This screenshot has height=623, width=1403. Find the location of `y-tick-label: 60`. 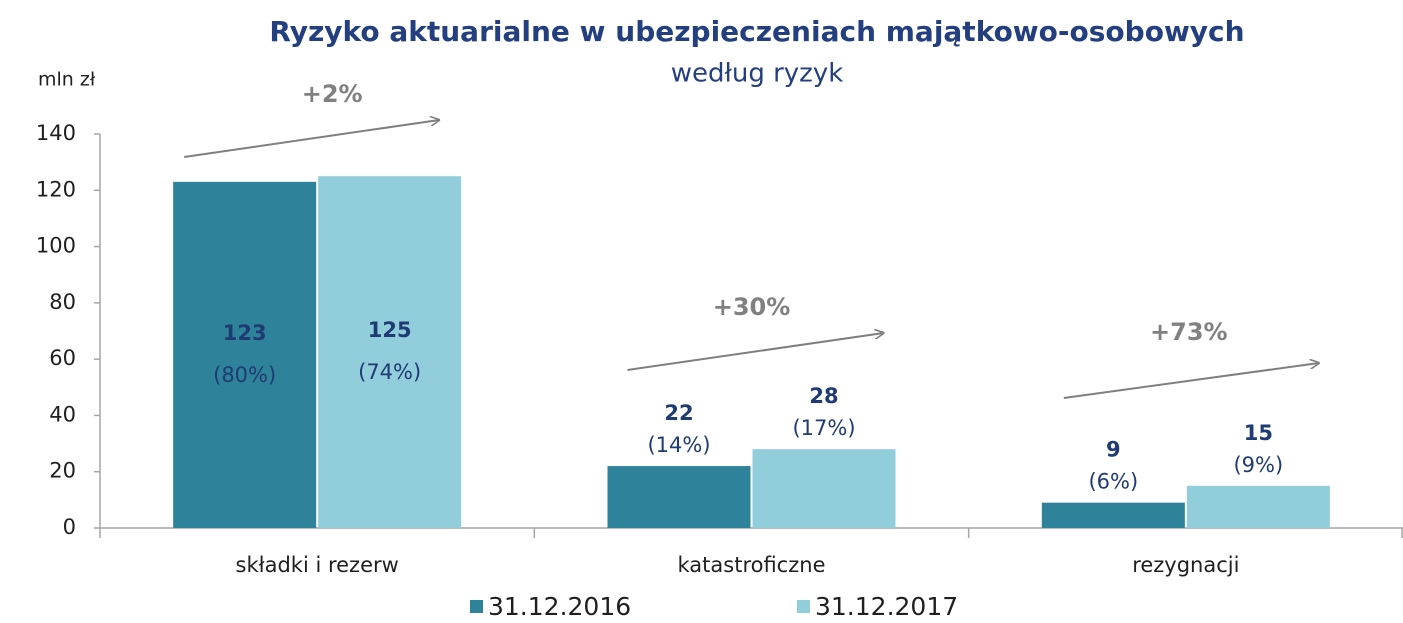

y-tick-label: 60 is located at coordinates (62, 358).